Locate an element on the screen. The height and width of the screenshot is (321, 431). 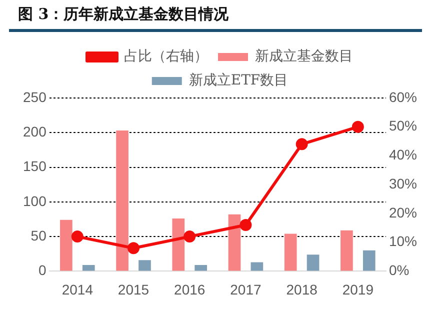
y-tick-label: 0 is located at coordinates (42, 270).